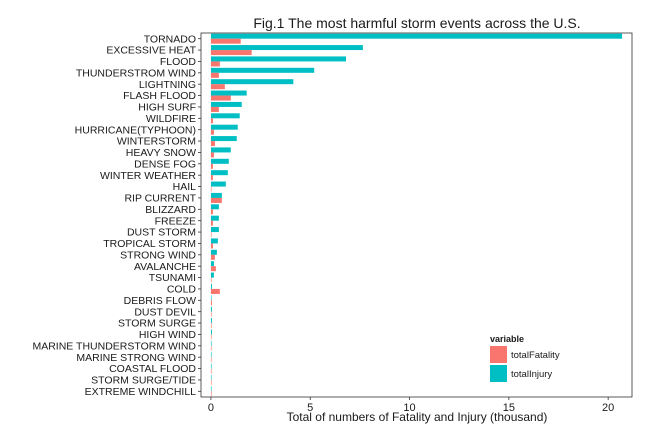 Image resolution: width=648 pixels, height=432 pixels. What do you see at coordinates (167, 108) in the screenshot?
I see `category-label: HIGH SURF` at bounding box center [167, 108].